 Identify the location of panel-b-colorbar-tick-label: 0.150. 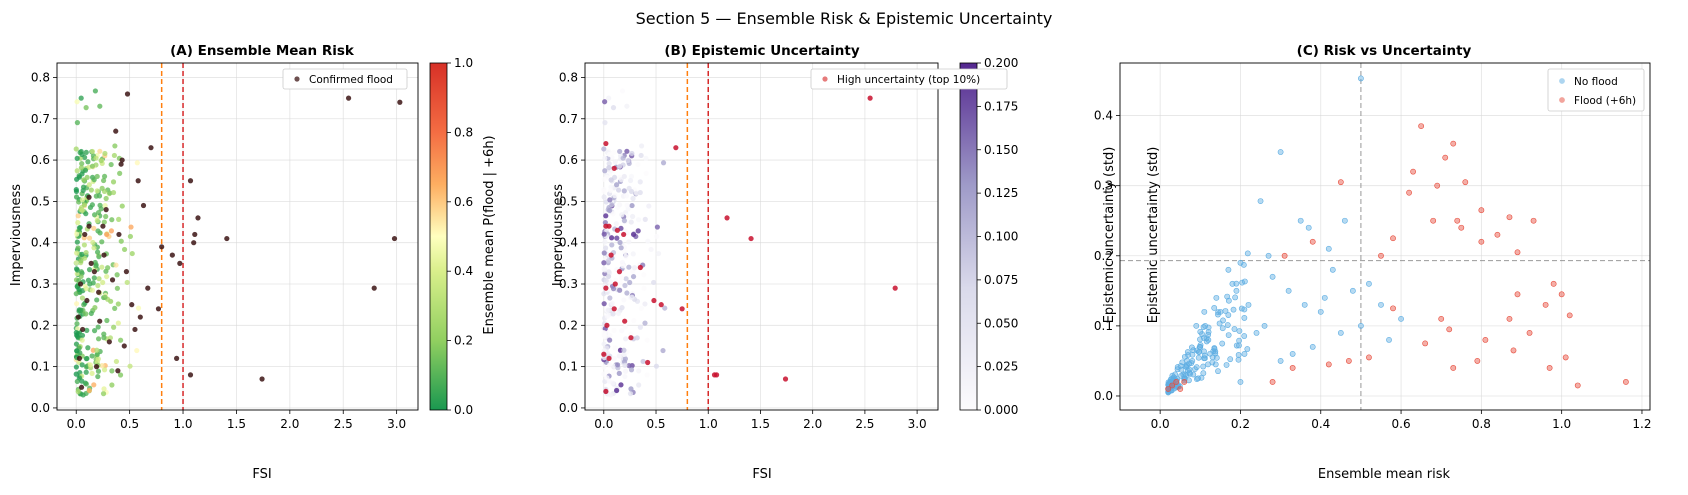
(1001, 150).